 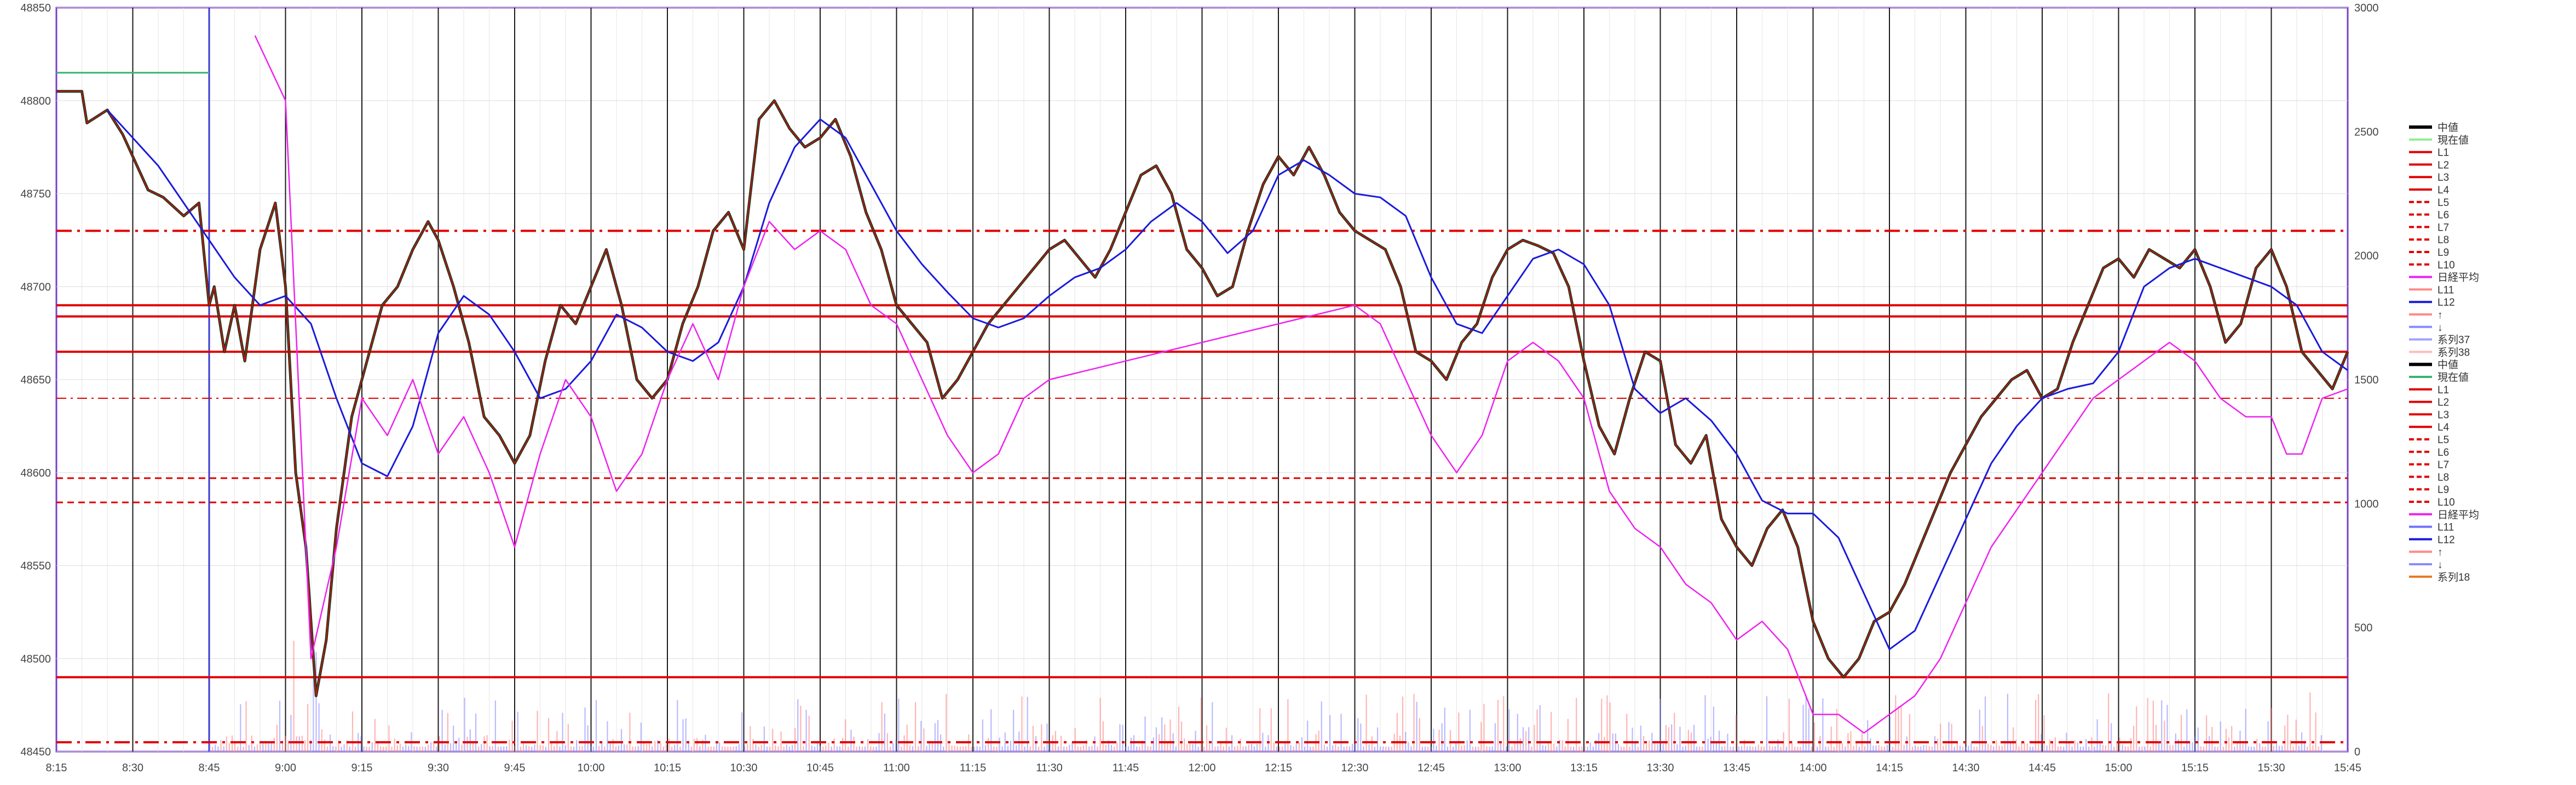 I want to click on y2-tick-label: 1000, so click(x=2366, y=504).